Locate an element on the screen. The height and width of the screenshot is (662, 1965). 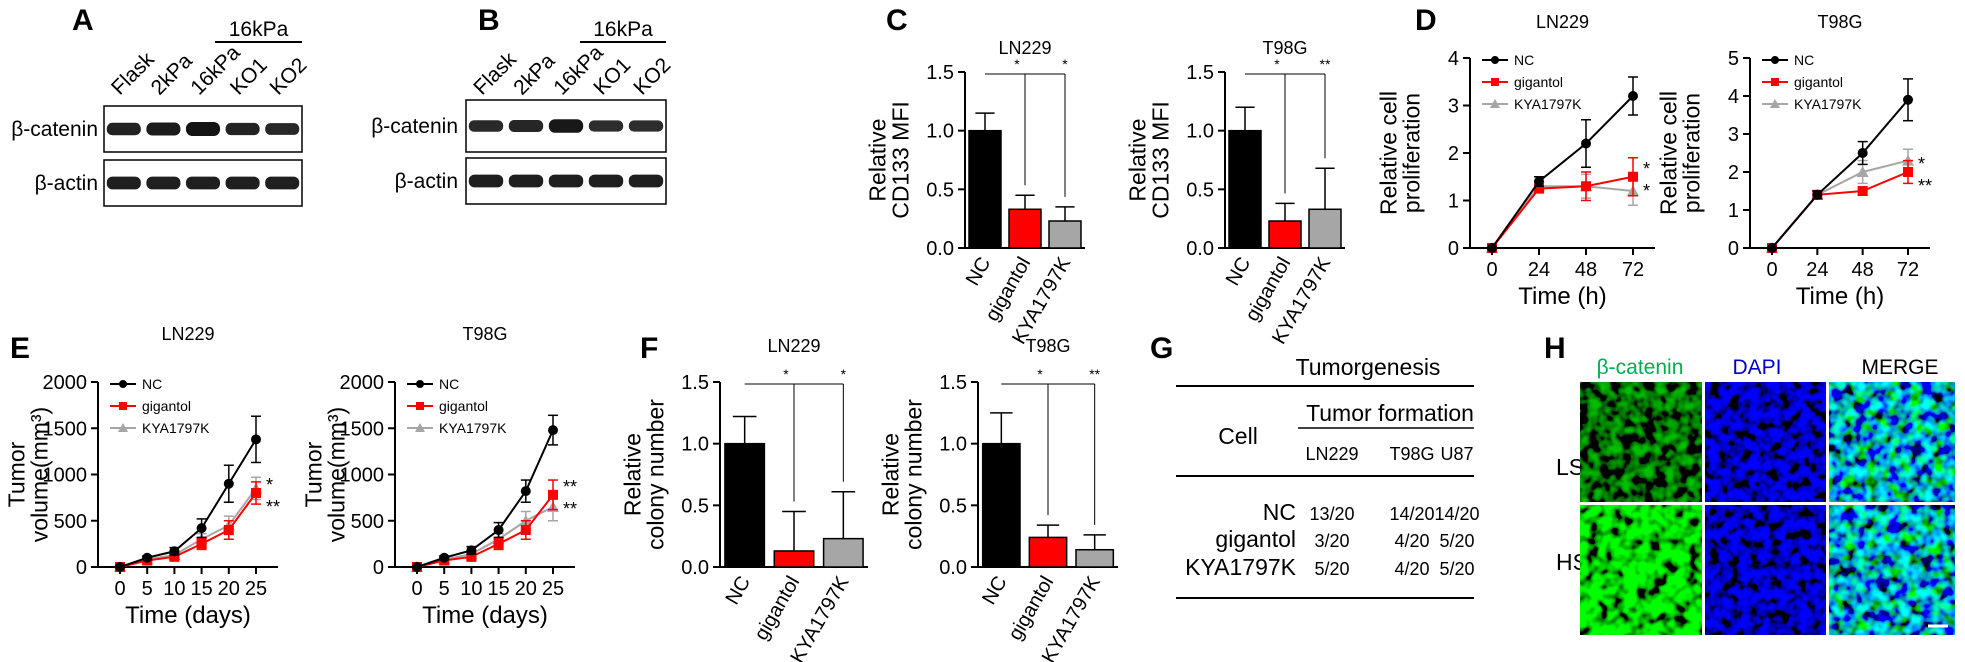
micro-col-label: MERGE is located at coordinates (1899, 367).